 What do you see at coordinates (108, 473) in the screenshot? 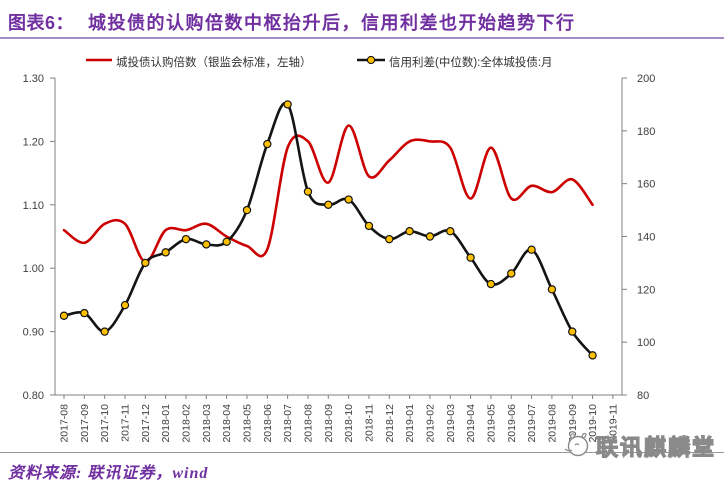
I see `data-source-note: 资料来源: 联讯证券，wind` at bounding box center [108, 473].